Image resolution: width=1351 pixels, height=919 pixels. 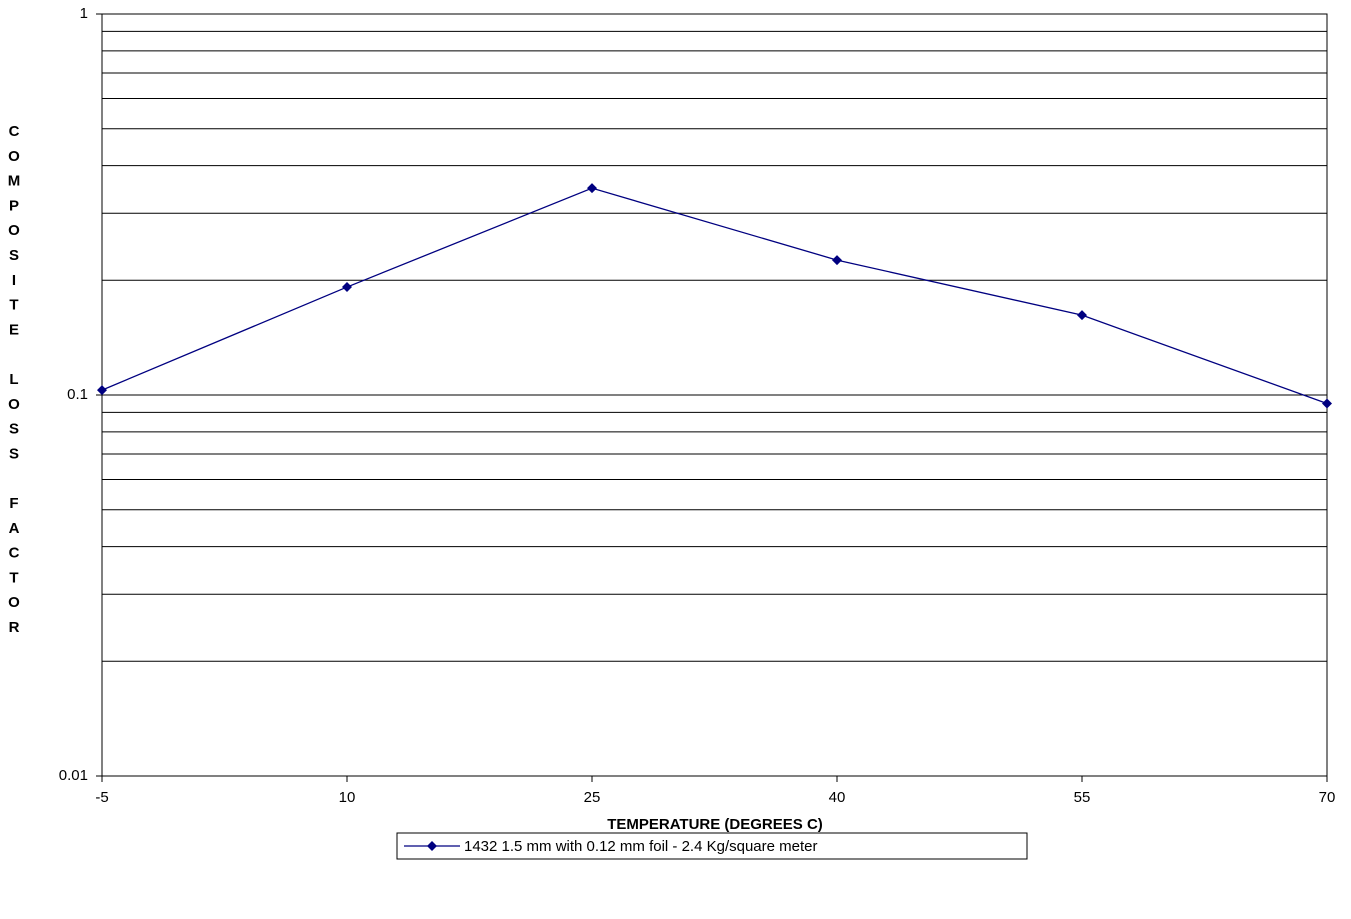 I want to click on x-tick-label: 10, so click(x=347, y=797).